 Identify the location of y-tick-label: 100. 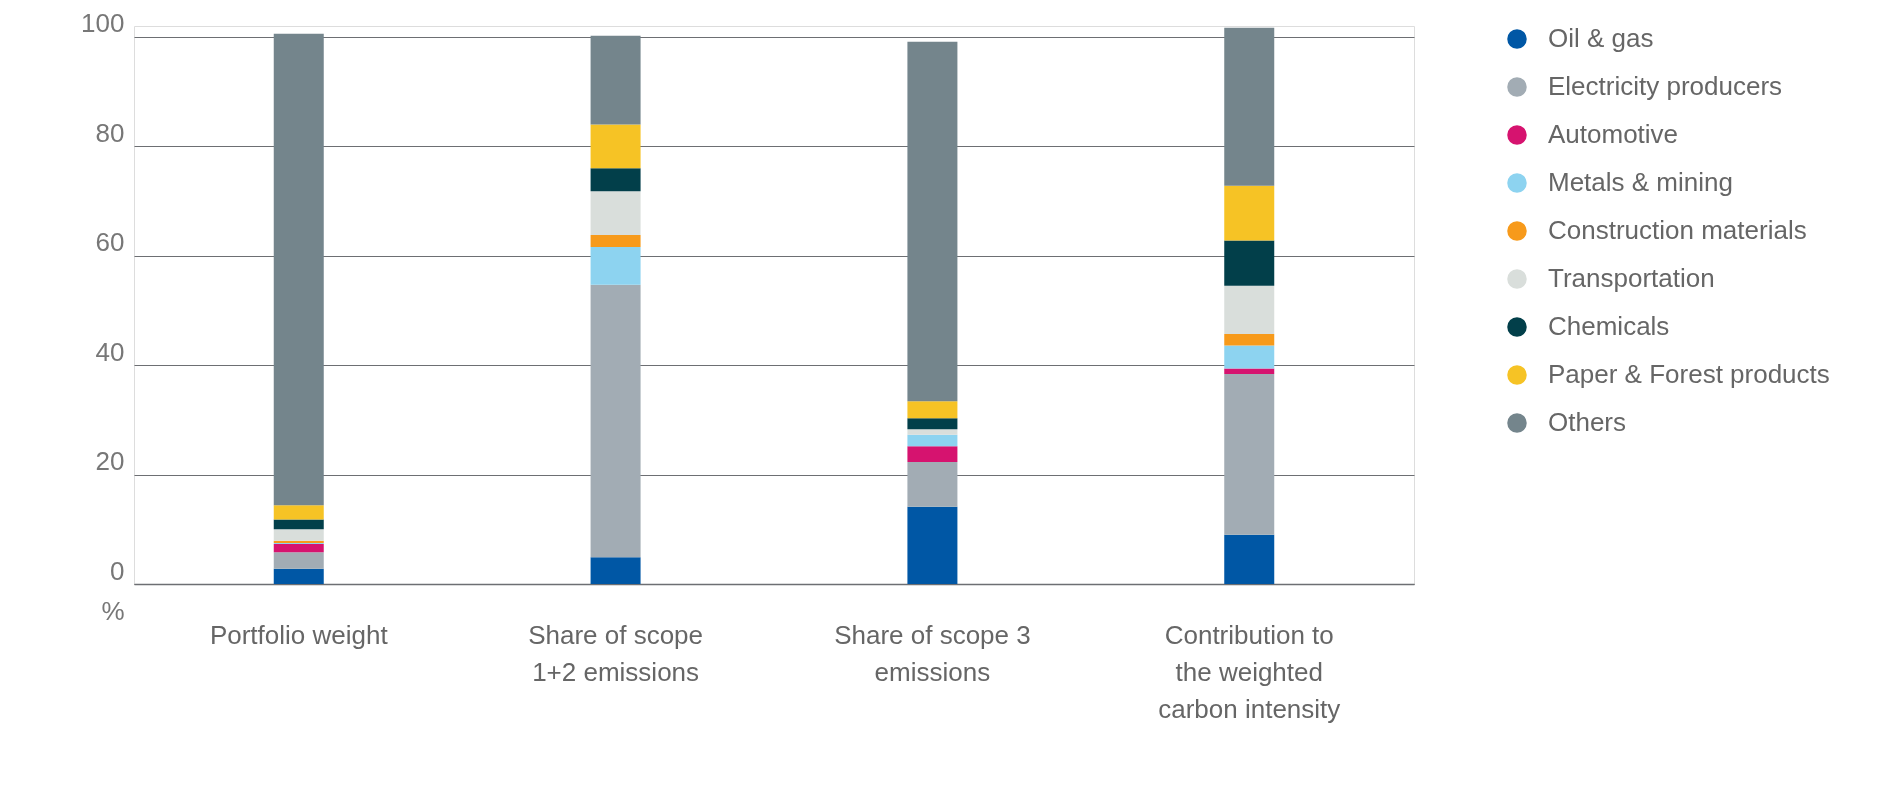
(103, 23).